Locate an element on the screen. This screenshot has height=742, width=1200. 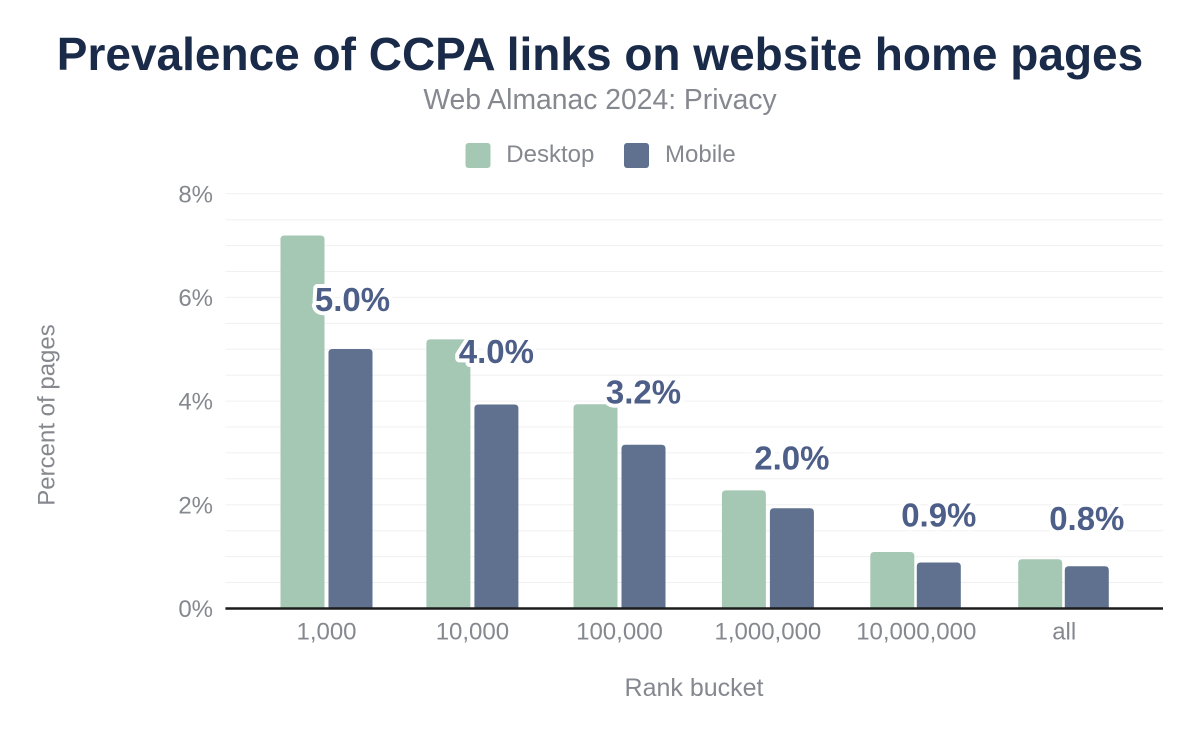
svg-text: all is located at coordinates (1064, 632).